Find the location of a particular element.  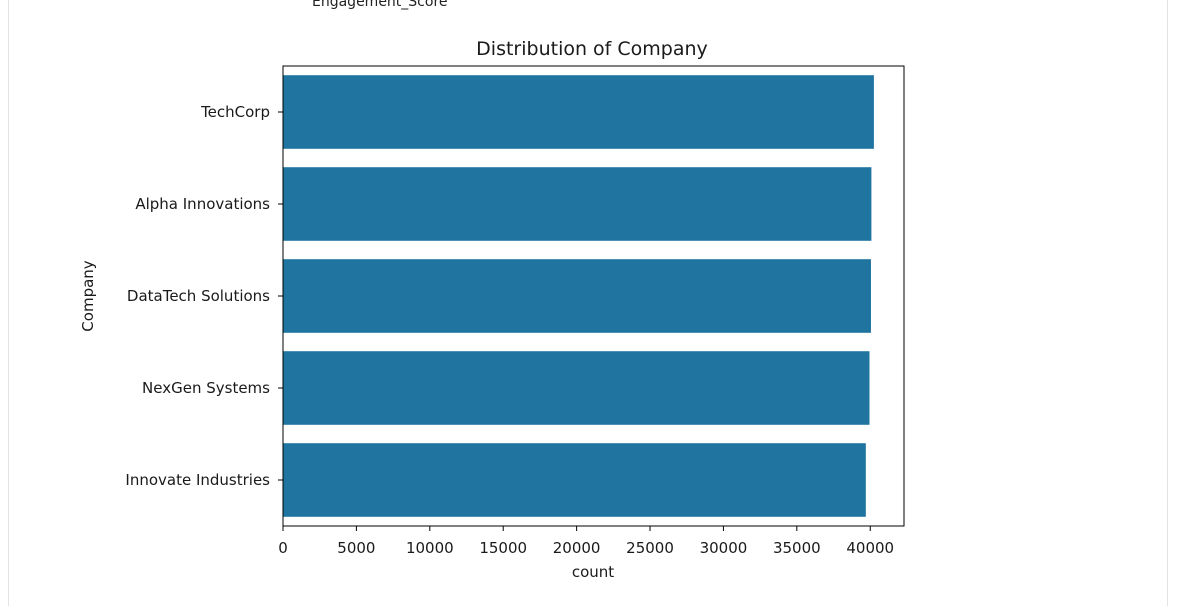

bar-alpha-innovations is located at coordinates (577, 204).